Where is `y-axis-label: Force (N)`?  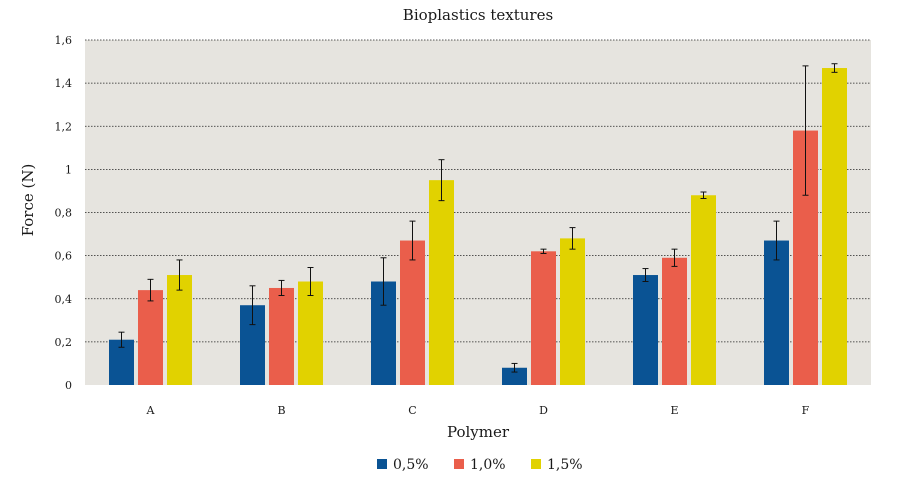 y-axis-label: Force (N) is located at coordinates (28, 200).